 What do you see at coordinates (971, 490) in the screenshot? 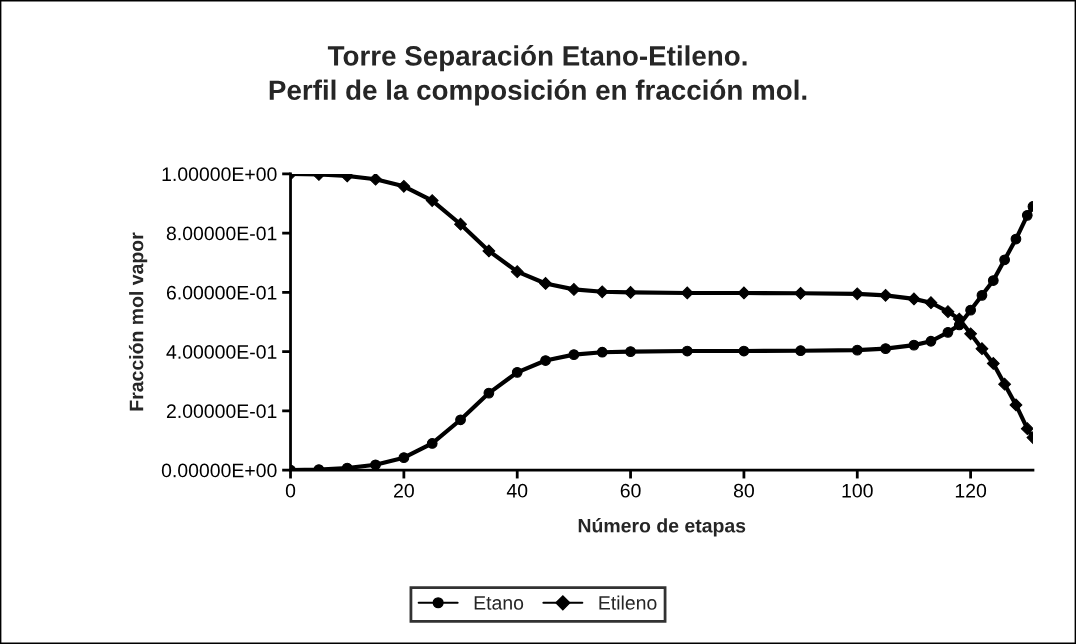
I see `x-tick-label: 120` at bounding box center [971, 490].